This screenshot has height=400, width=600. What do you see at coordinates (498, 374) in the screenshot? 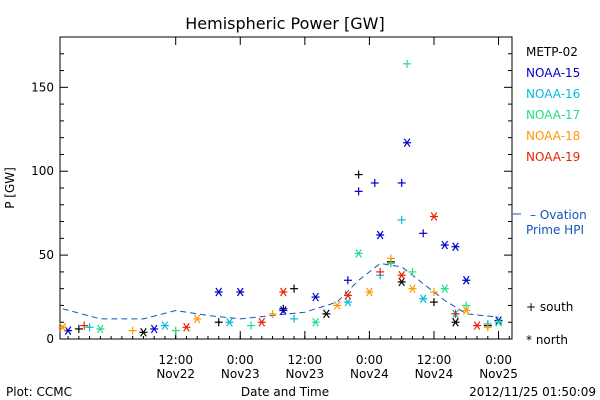
I see `x-tick-date-label: Nov25` at bounding box center [498, 374].